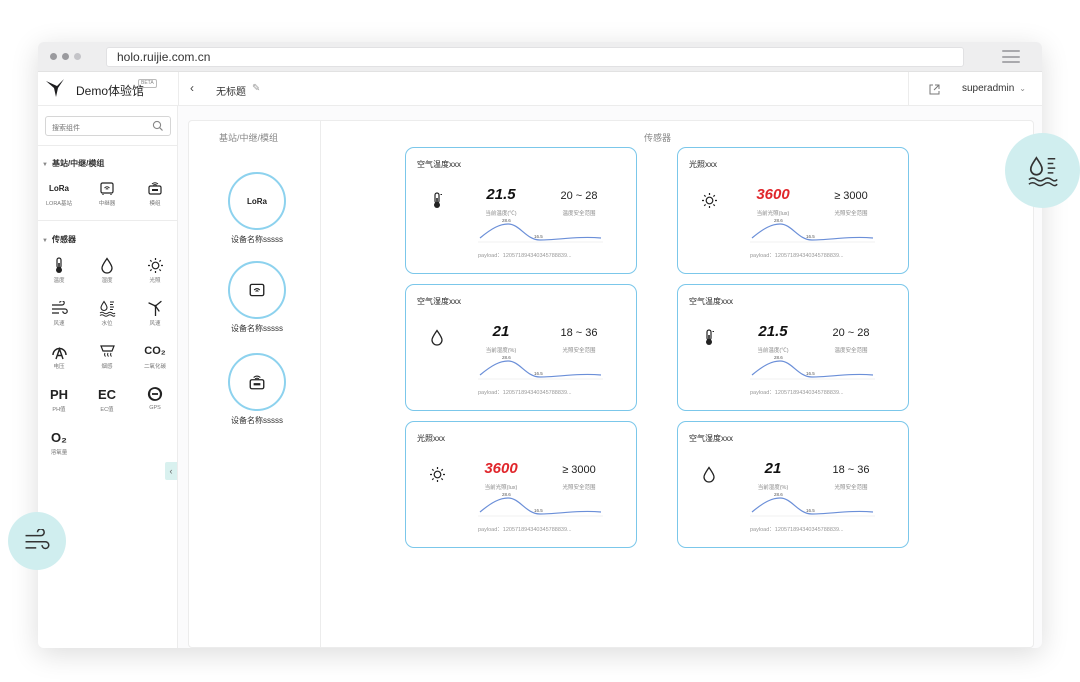 The width and height of the screenshot is (1080, 682). I want to click on smoke-icon, so click(107, 351).